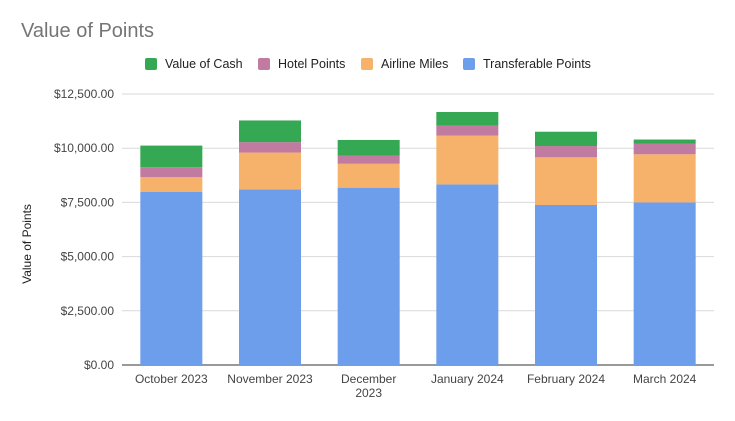 The width and height of the screenshot is (735, 421). I want to click on x-tick-label: November 2023, so click(270, 379).